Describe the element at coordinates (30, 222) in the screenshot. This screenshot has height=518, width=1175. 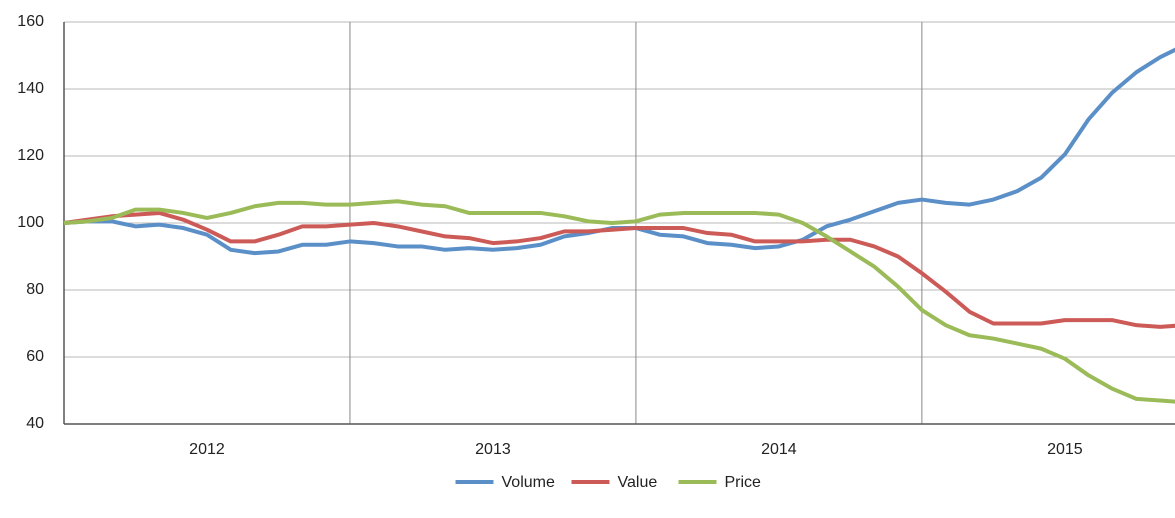
I see `y-tick-label: 100` at that location.